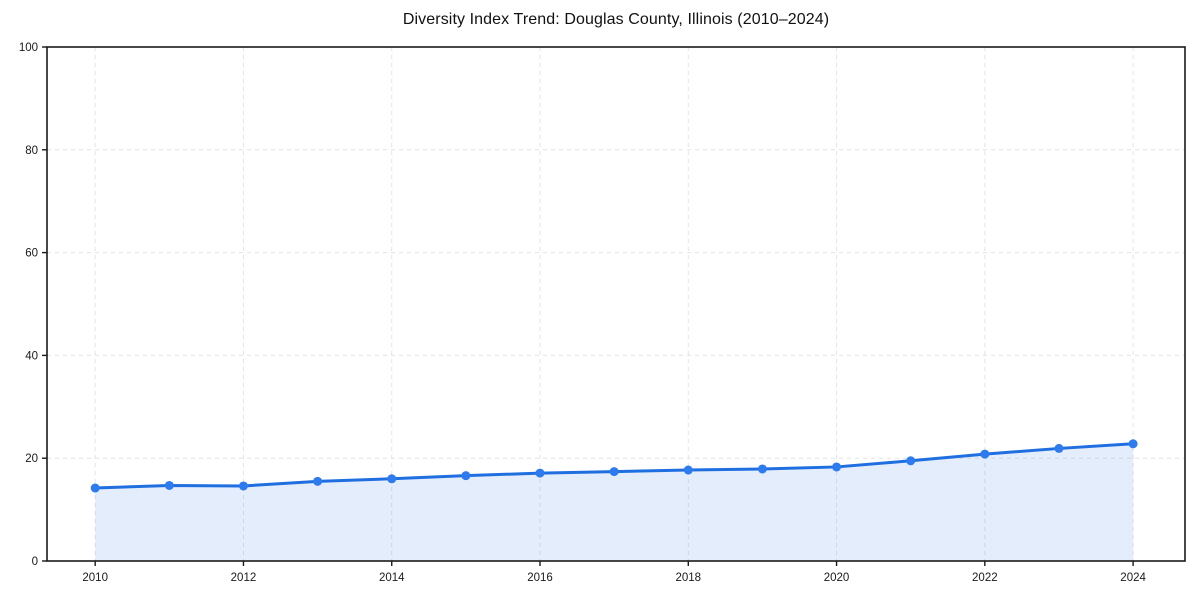 The width and height of the screenshot is (1200, 600). Describe the element at coordinates (837, 578) in the screenshot. I see `x-tick-label: 2020` at that location.